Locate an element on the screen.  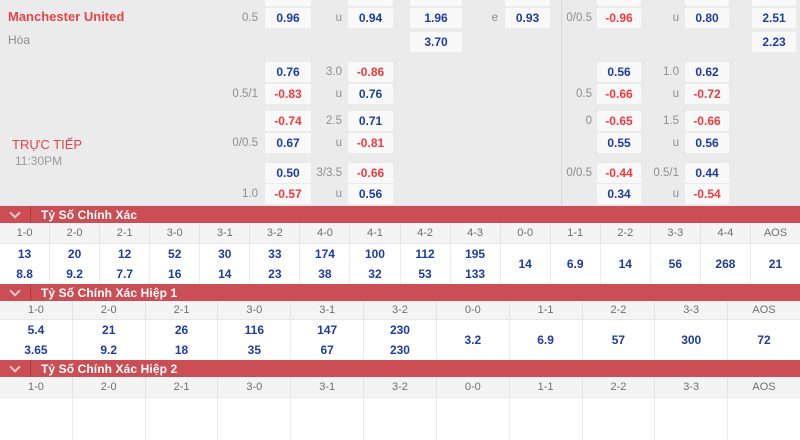
score-odds-value: 57 is located at coordinates (618, 340).